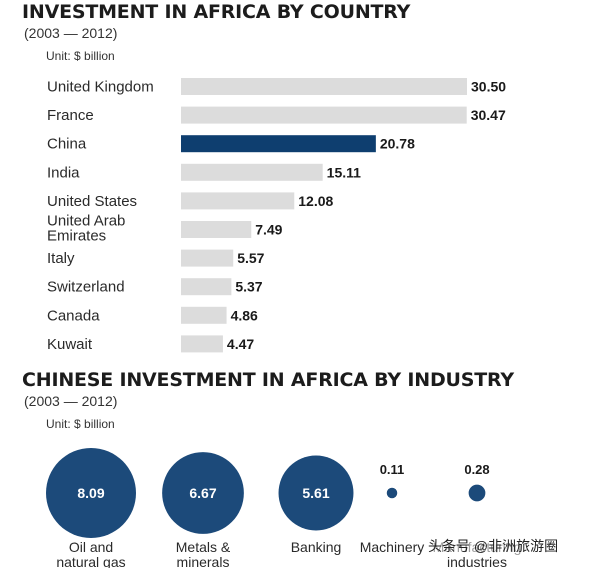 This screenshot has height=568, width=592. I want to click on bar-category-label: Switzerland, so click(86, 287).